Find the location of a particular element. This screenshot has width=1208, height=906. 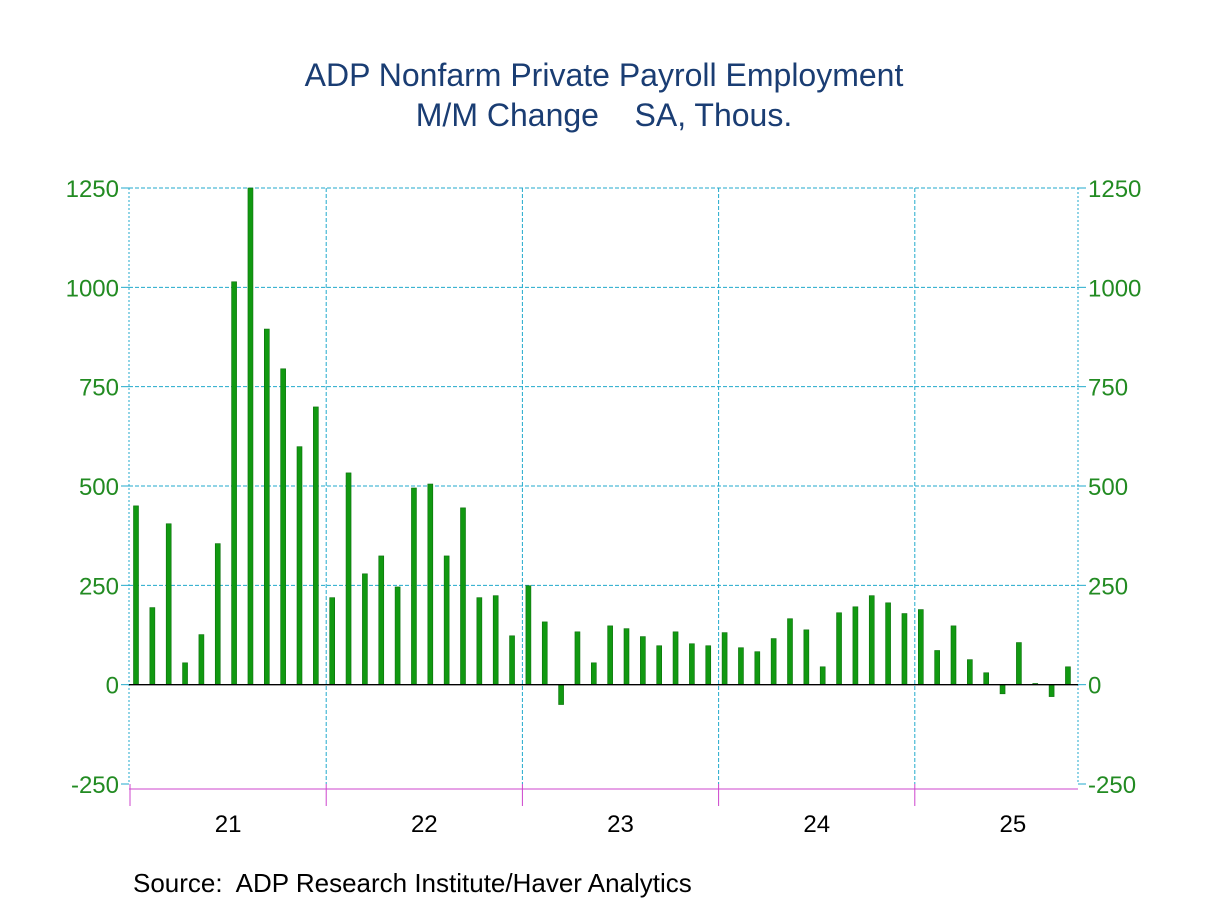

y-tick-label-right: 250 is located at coordinates (1108, 586).